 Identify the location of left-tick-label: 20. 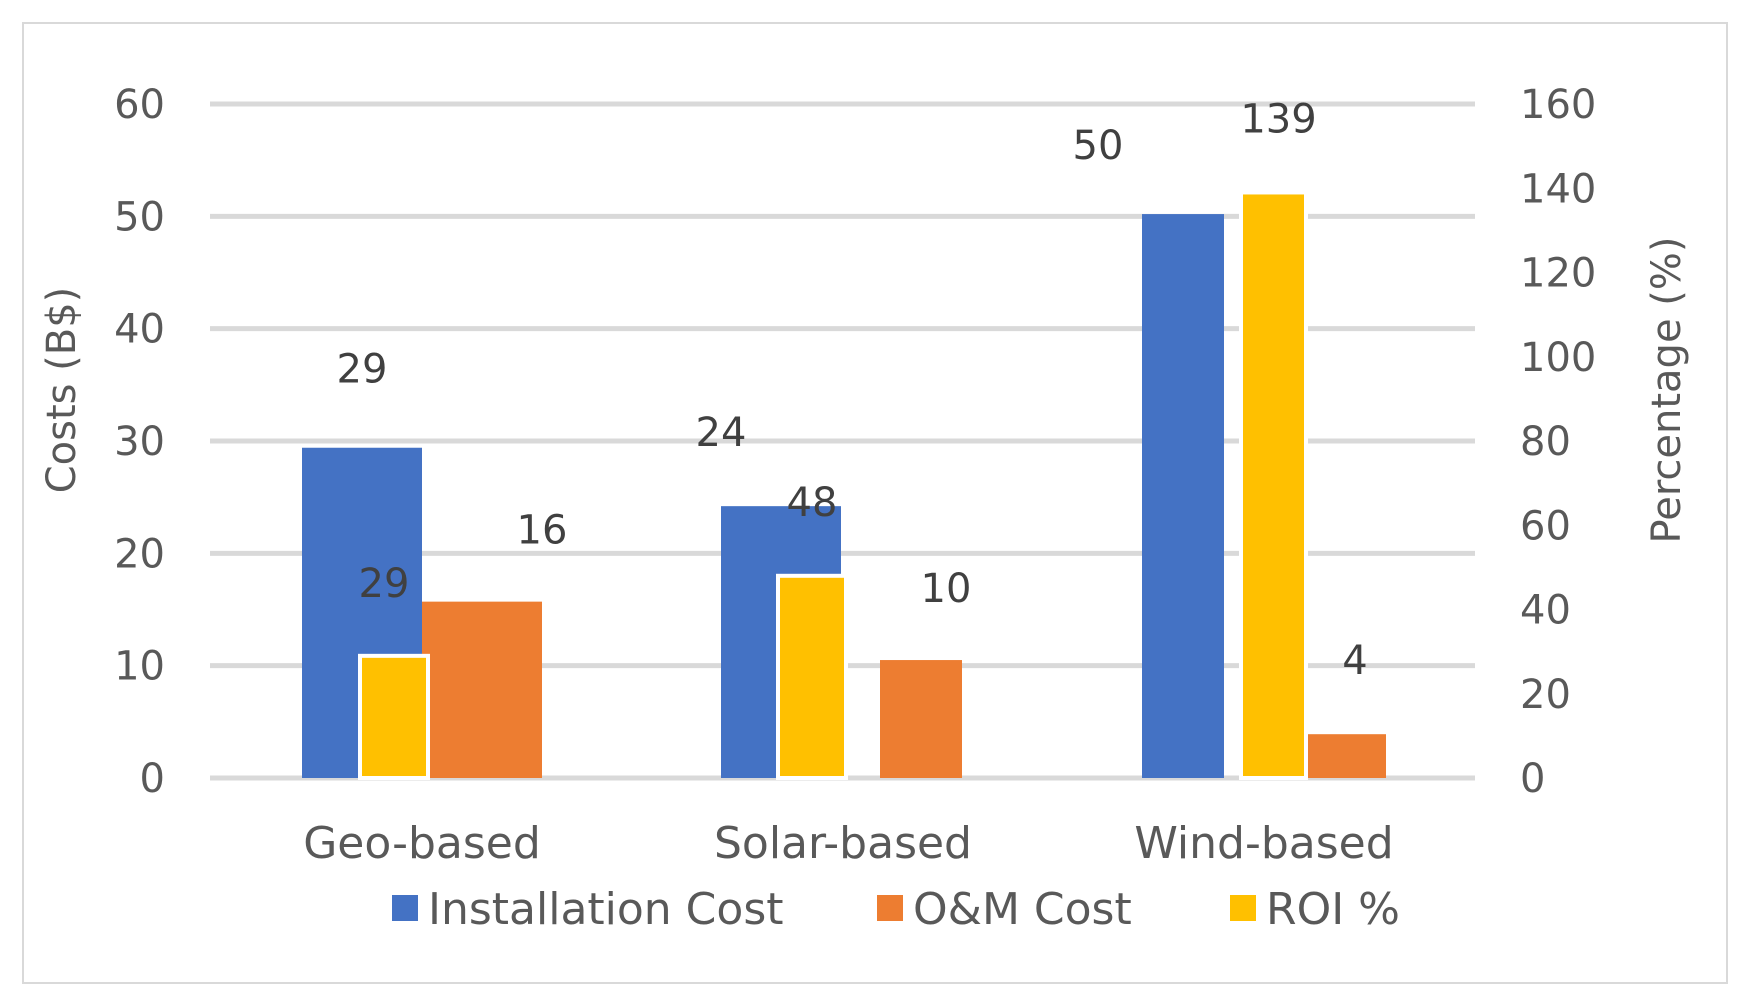
(139, 554).